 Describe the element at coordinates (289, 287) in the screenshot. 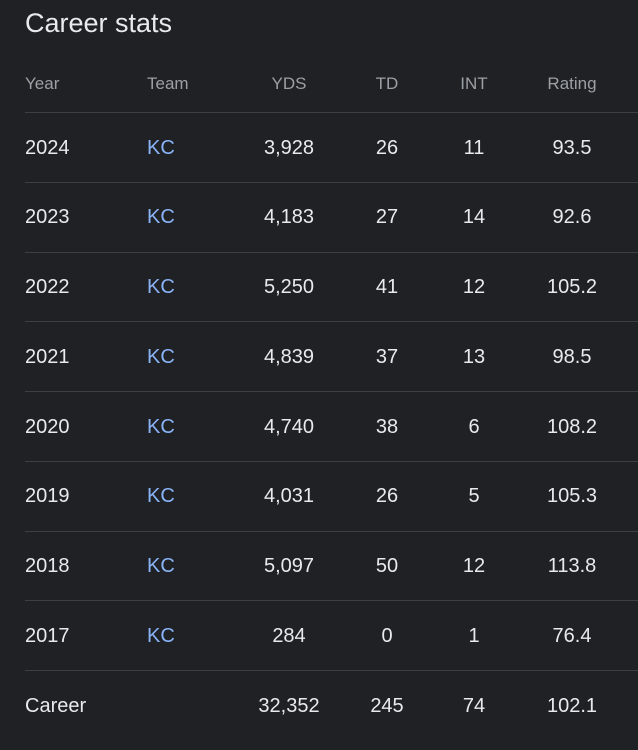

I see `yds-cell: 5,250` at that location.